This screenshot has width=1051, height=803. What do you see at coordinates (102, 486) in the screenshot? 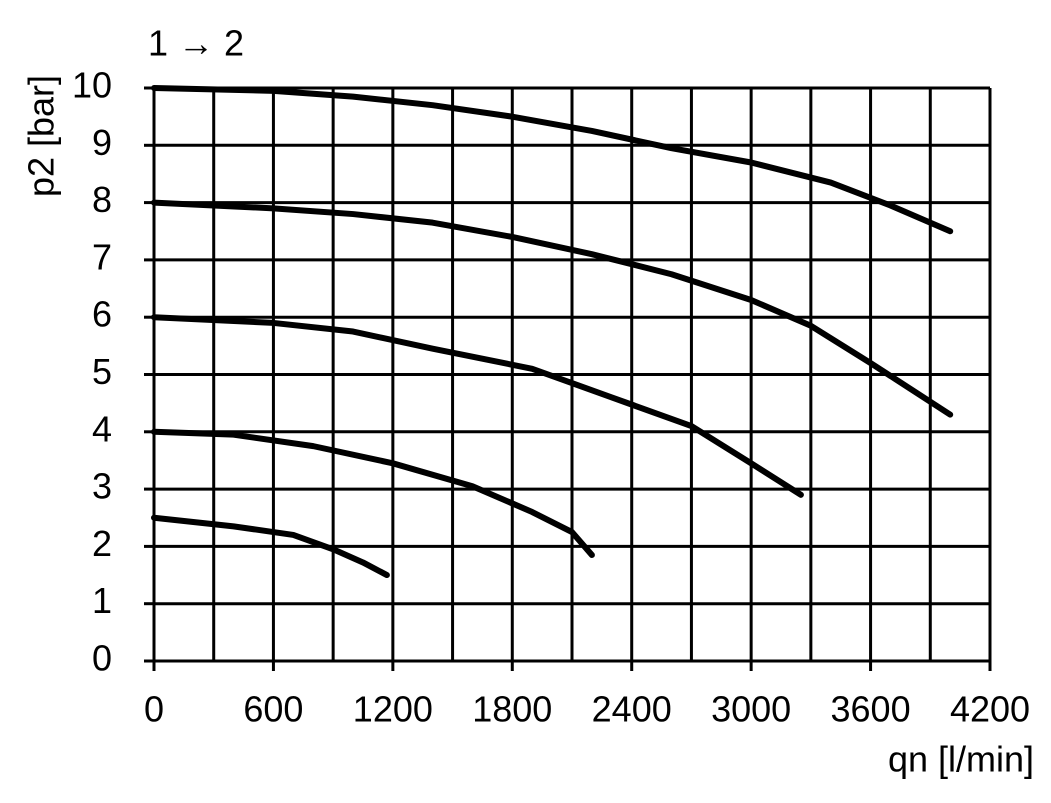
I see `y-tick-label: 3` at bounding box center [102, 486].